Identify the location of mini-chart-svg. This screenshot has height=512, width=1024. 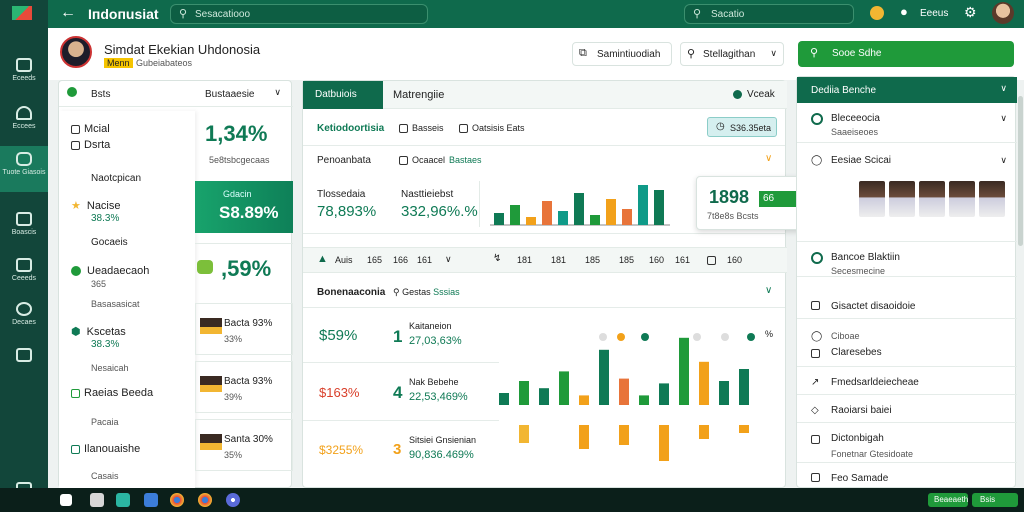
(580, 205).